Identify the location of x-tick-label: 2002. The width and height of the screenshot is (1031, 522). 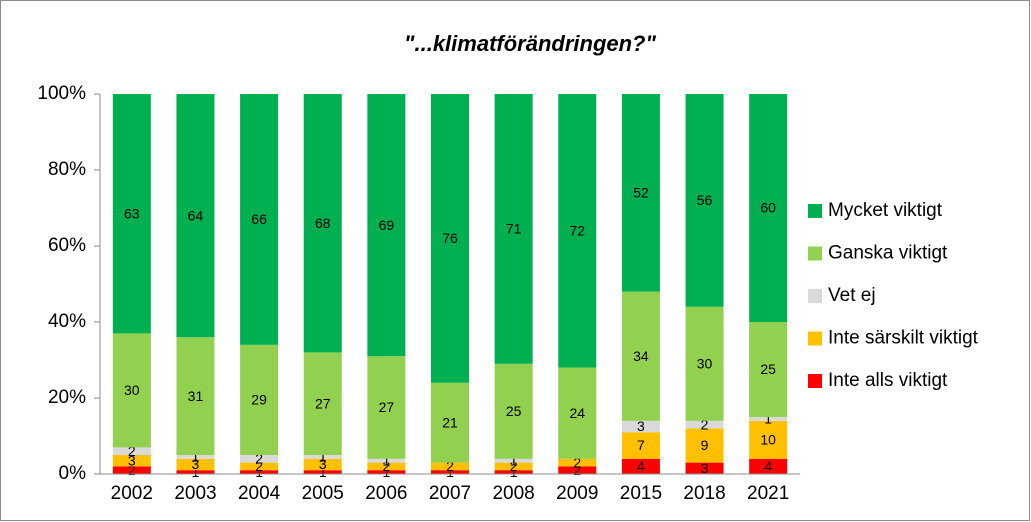
(132, 493).